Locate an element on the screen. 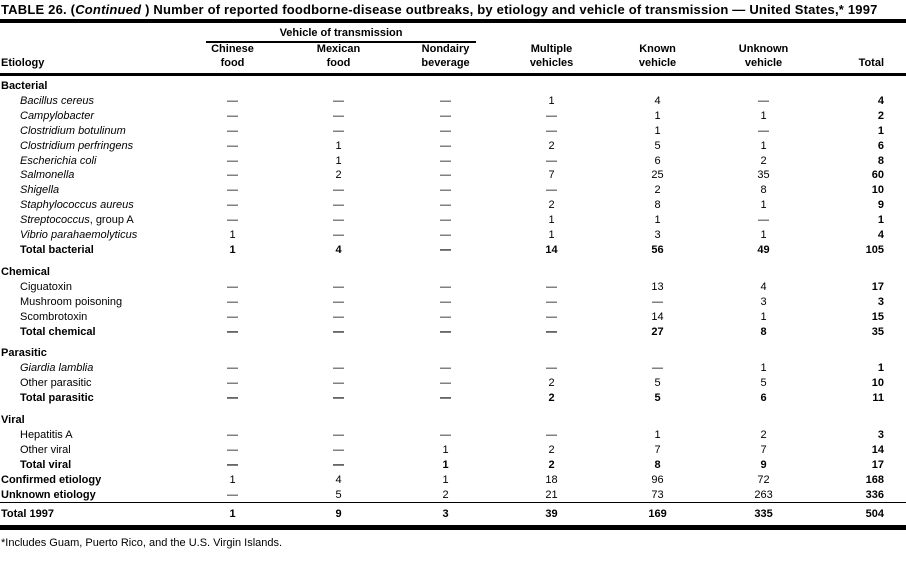  row-label: Campylobacter is located at coordinates (57, 115).